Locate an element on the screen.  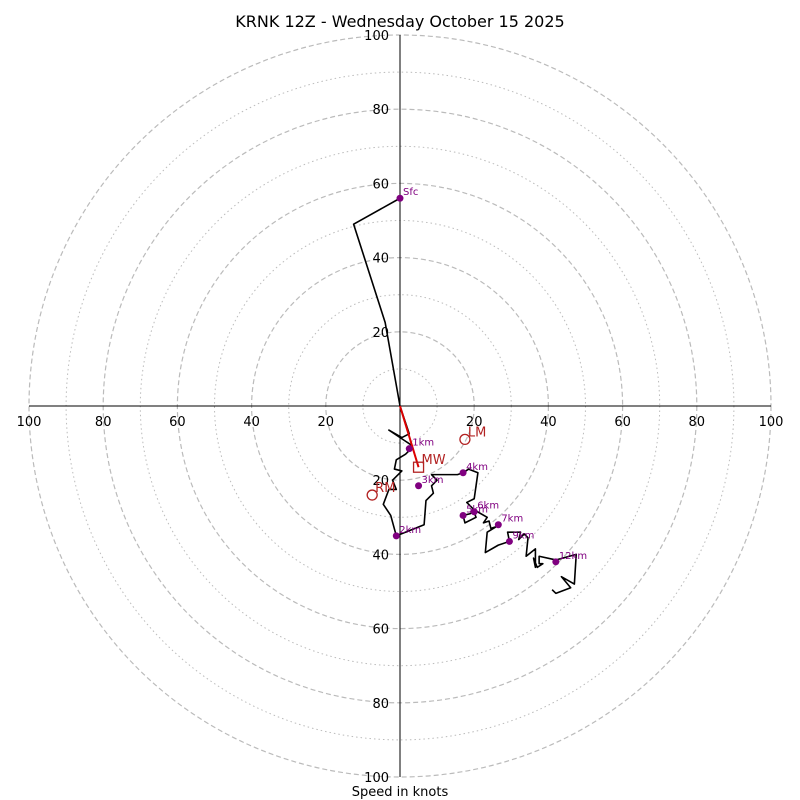
x-tick-left-20: 20 is located at coordinates (326, 422).